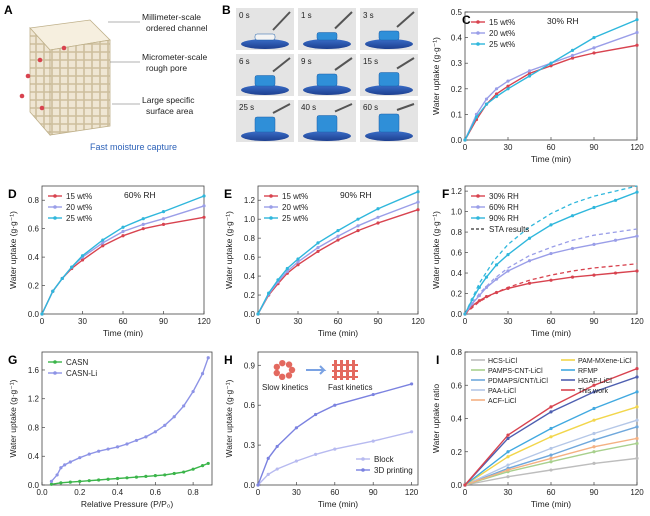 Image resolution: width=650 pixels, height=516 pixels. I want to click on photo-frame: 60 s, so click(389, 121).